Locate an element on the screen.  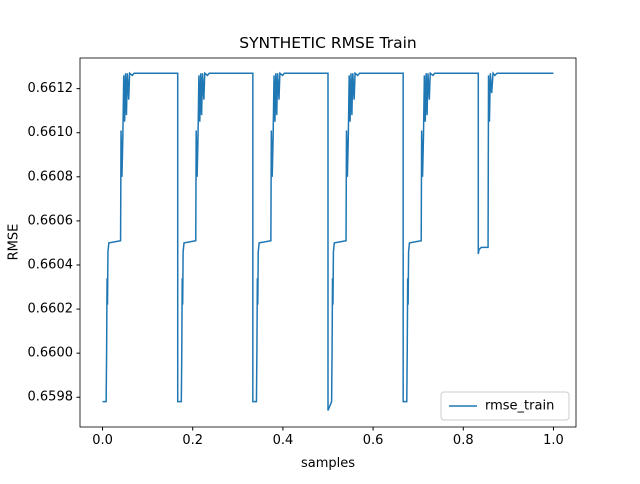
x-axis-label: samples is located at coordinates (328, 463).